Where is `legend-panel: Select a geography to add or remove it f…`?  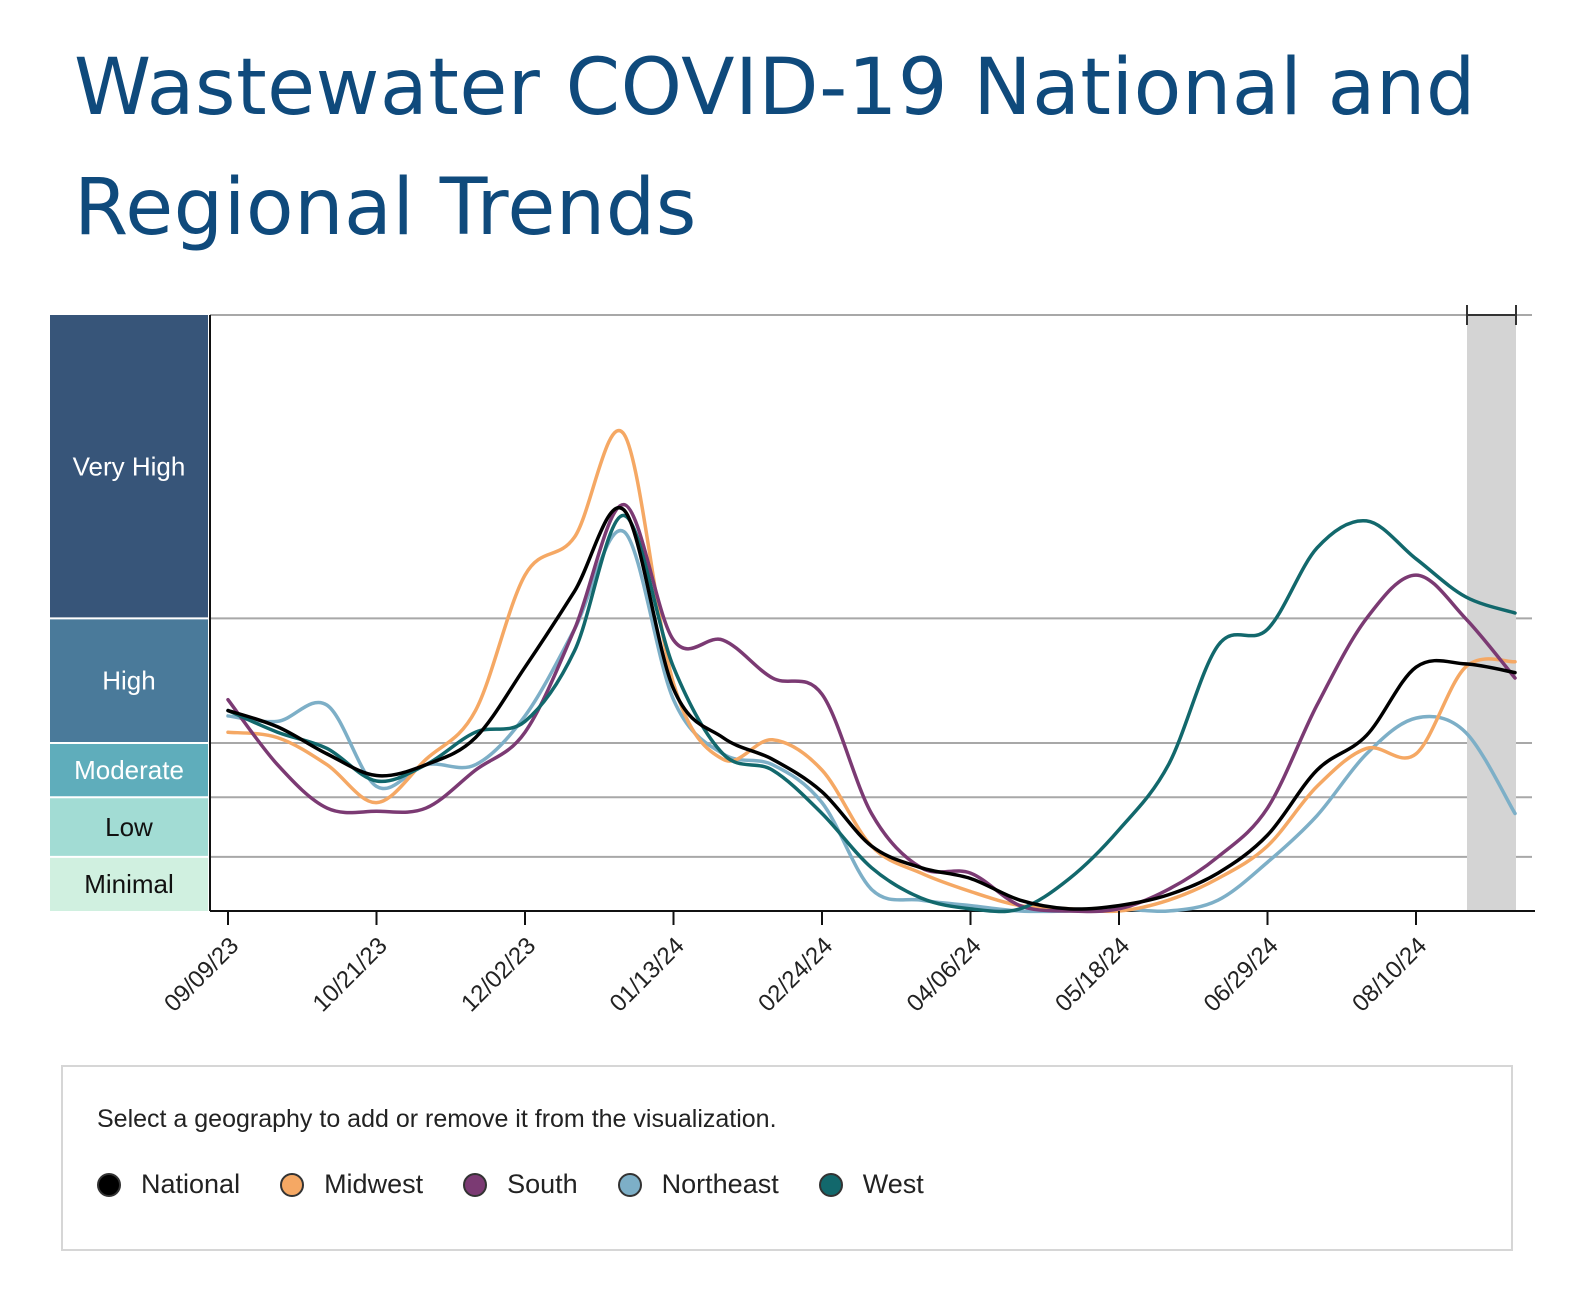
legend-panel: Select a geography to add or remove it f… is located at coordinates (787, 1158).